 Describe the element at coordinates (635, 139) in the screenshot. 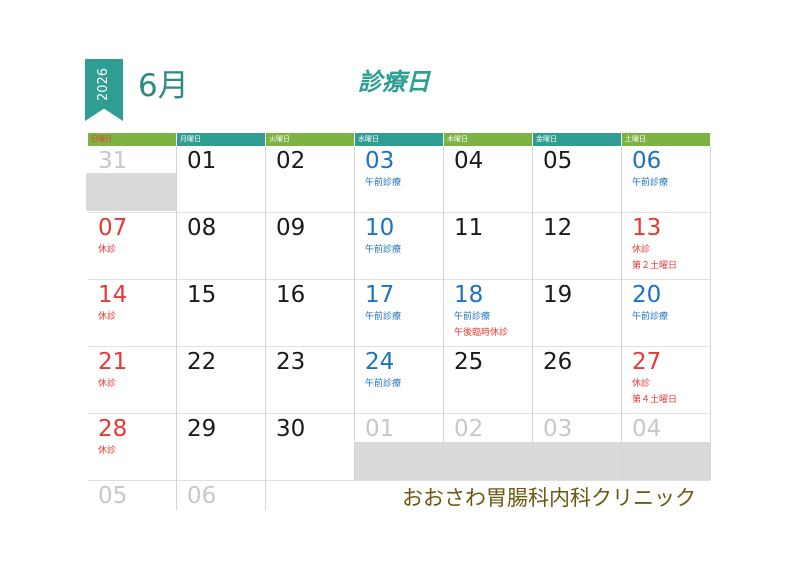

I see `weekday-label-sat: 土曜日` at that location.